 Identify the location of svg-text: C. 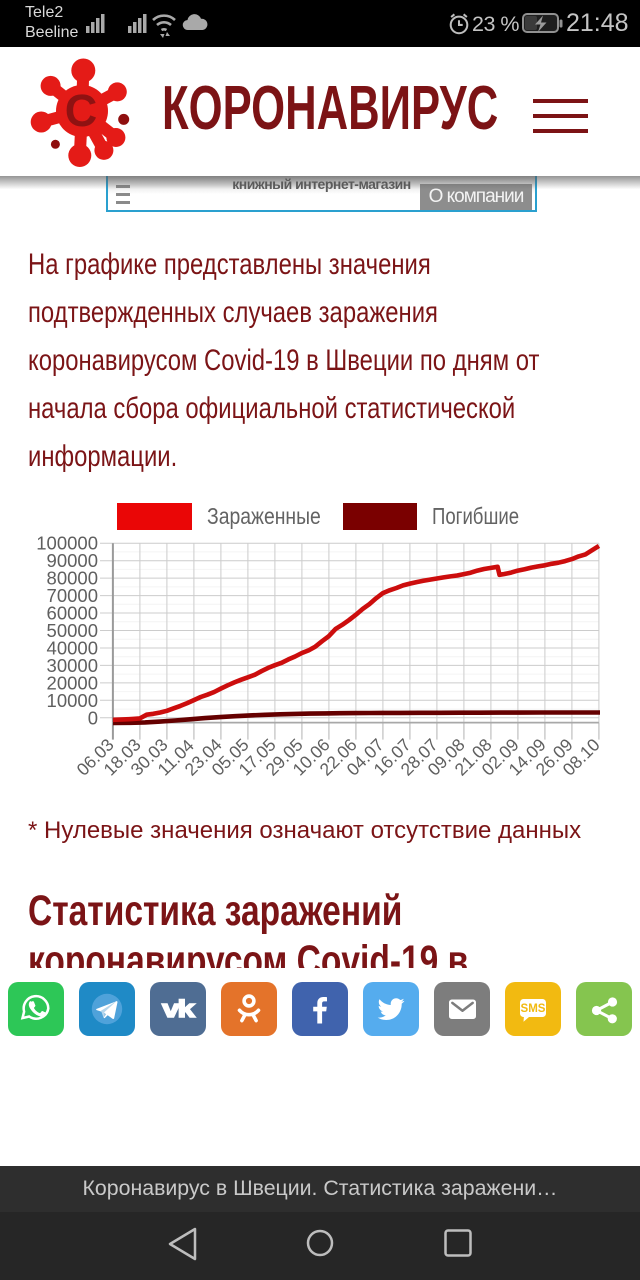
(81, 110).